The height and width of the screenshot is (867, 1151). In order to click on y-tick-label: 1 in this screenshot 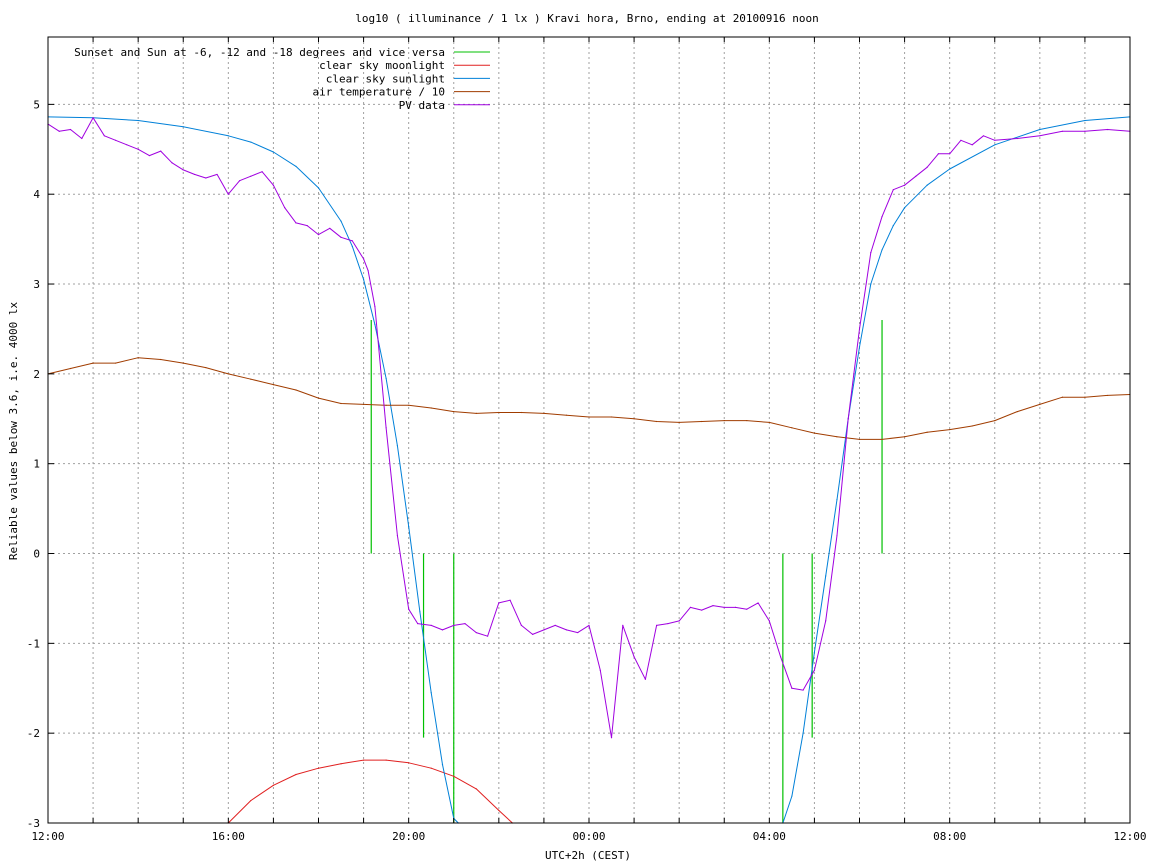, I will do `click(36, 464)`.